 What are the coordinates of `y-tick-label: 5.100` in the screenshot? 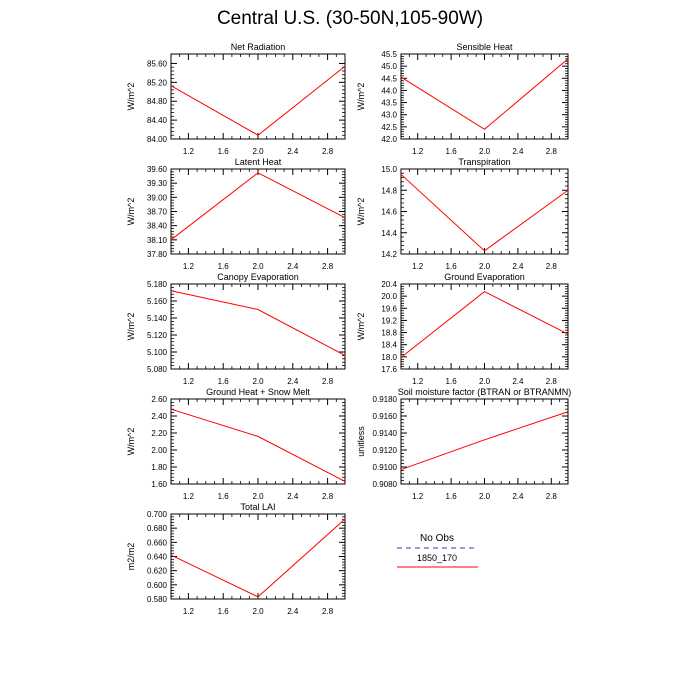 It's located at (157, 352).